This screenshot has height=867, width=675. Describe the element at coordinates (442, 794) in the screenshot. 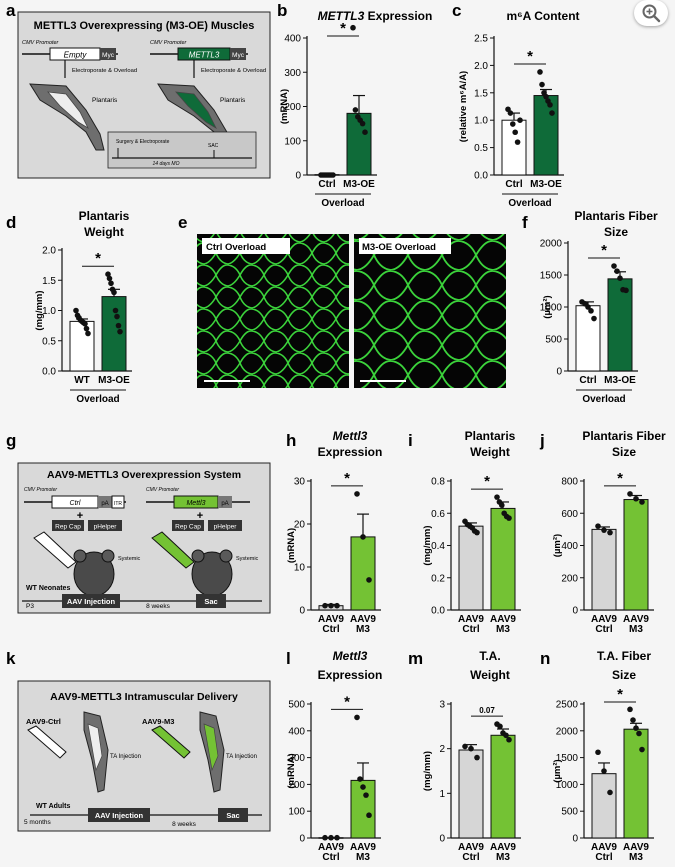

I see `y-tick-label: 1` at that location.